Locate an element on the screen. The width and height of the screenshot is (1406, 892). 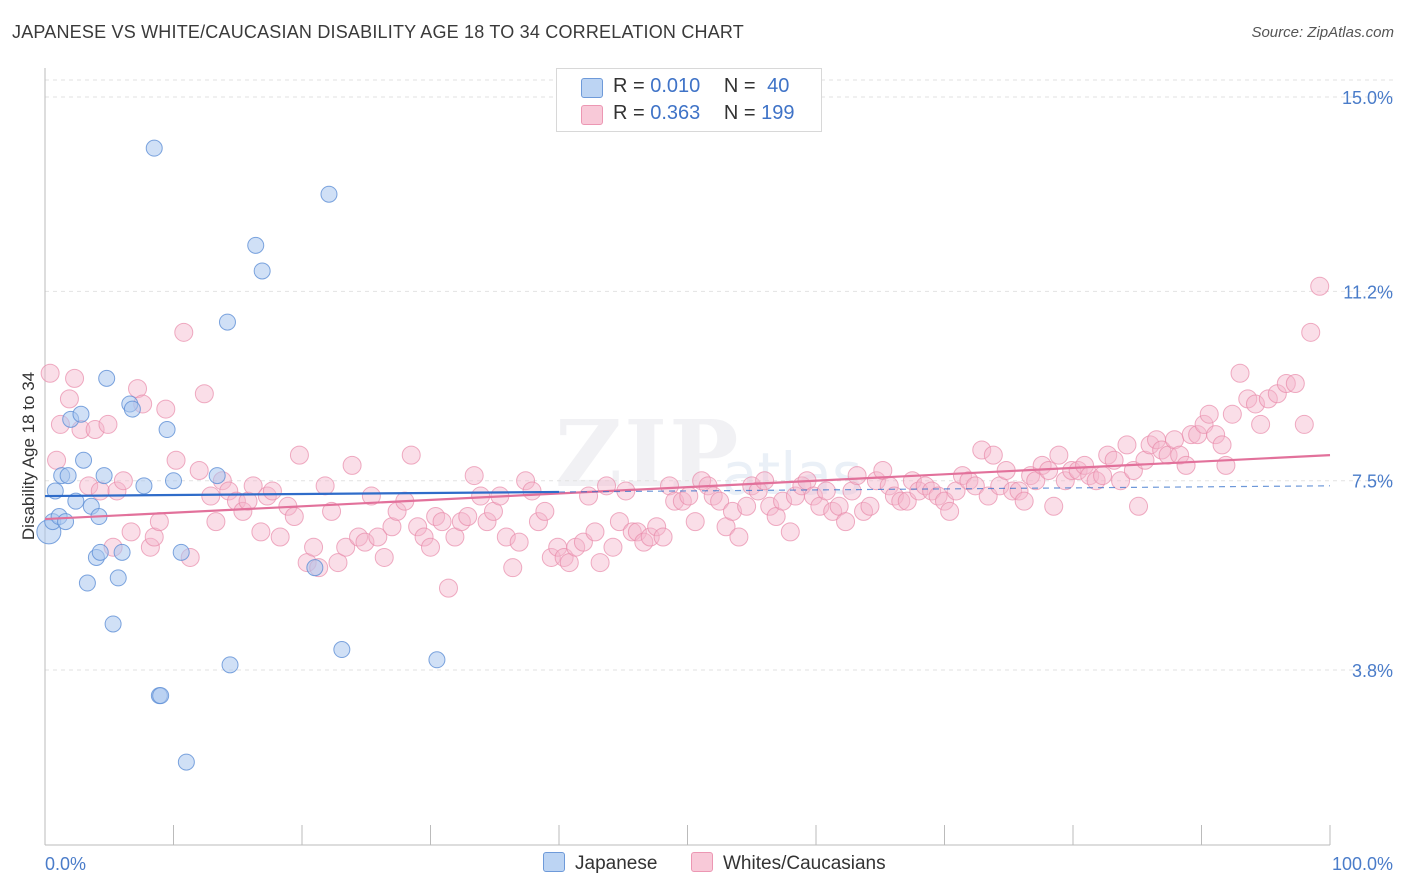
y-tick-label: 3.8% is located at coordinates (1372, 671).